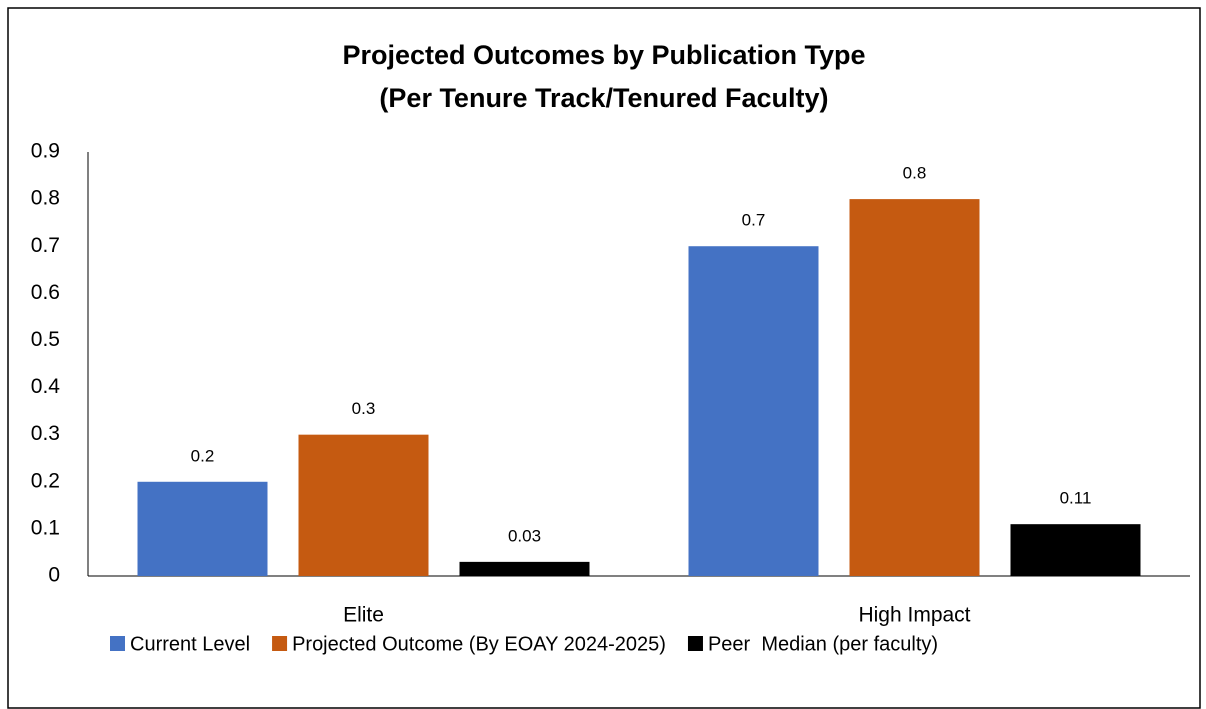 The width and height of the screenshot is (1206, 709). Describe the element at coordinates (45, 292) in the screenshot. I see `y-tick-label: 0.6` at that location.